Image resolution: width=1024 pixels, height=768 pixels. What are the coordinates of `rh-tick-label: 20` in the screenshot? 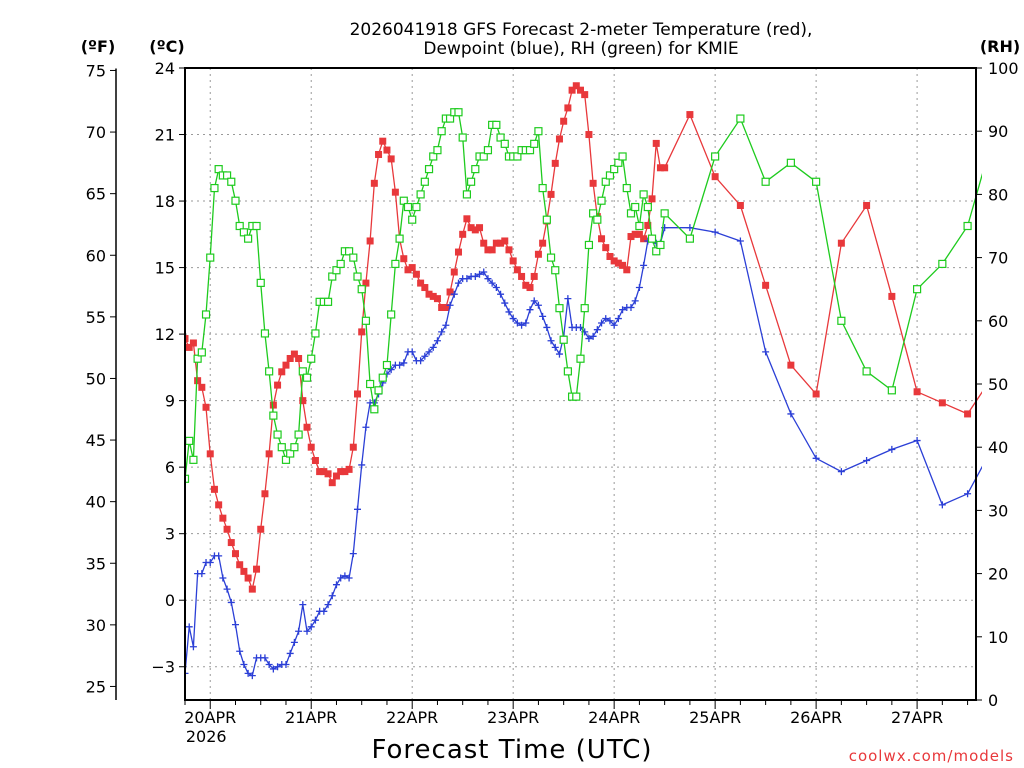 It's located at (998, 574).